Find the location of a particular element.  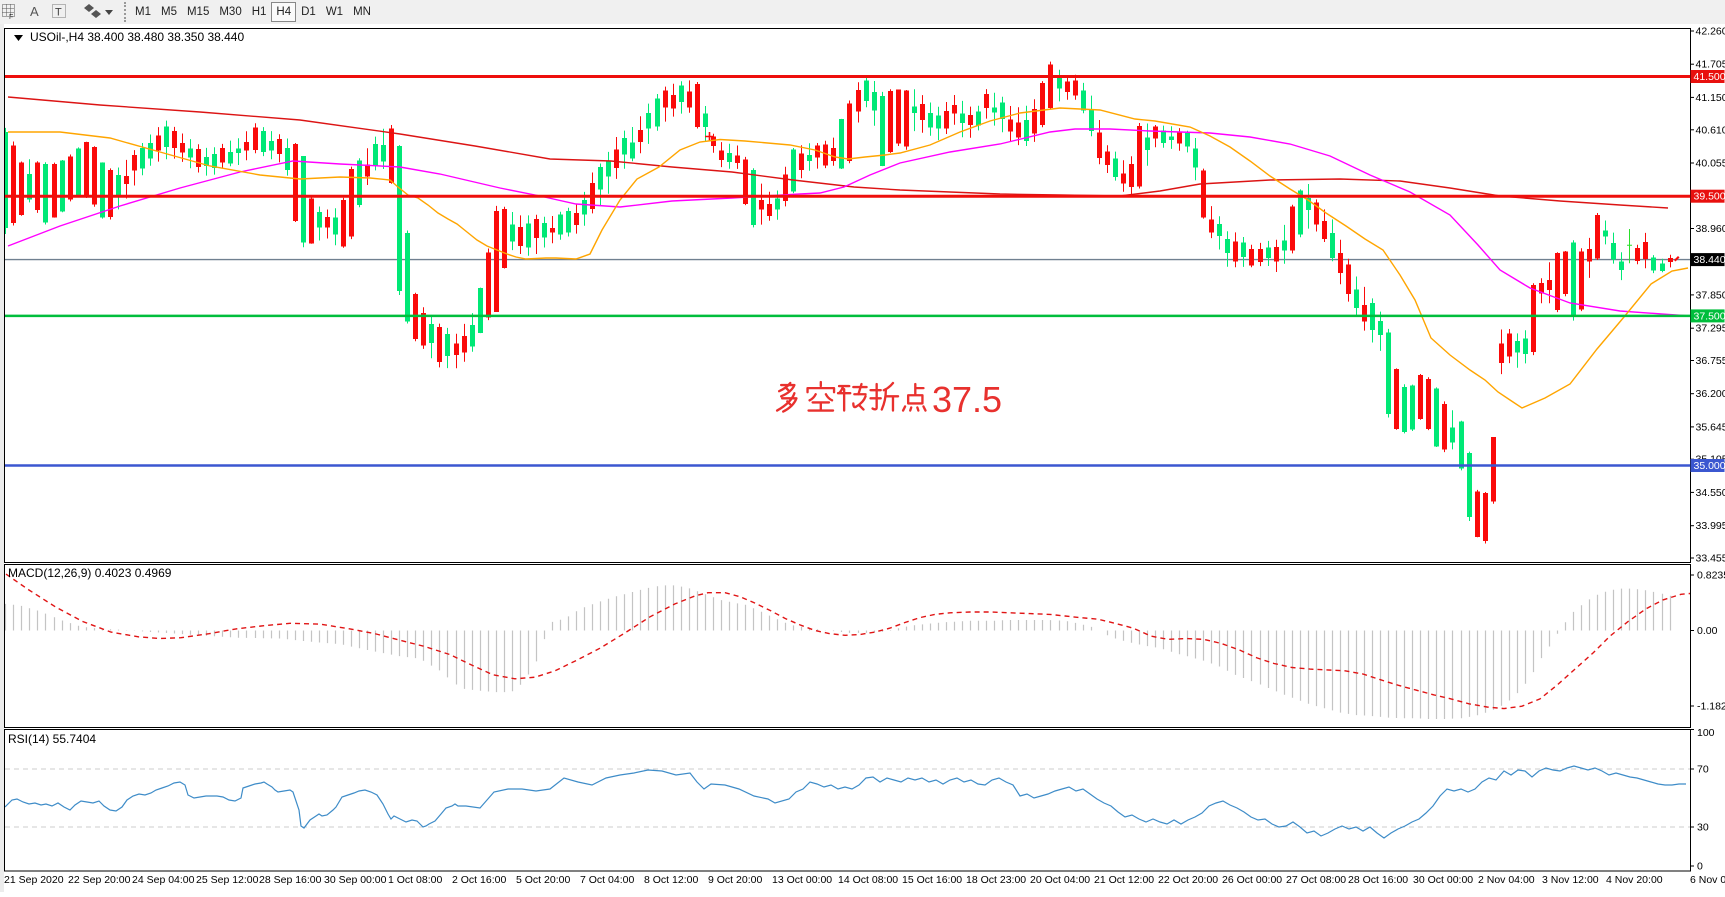

svg-text: 28 Sep 16:00 is located at coordinates (290, 880).